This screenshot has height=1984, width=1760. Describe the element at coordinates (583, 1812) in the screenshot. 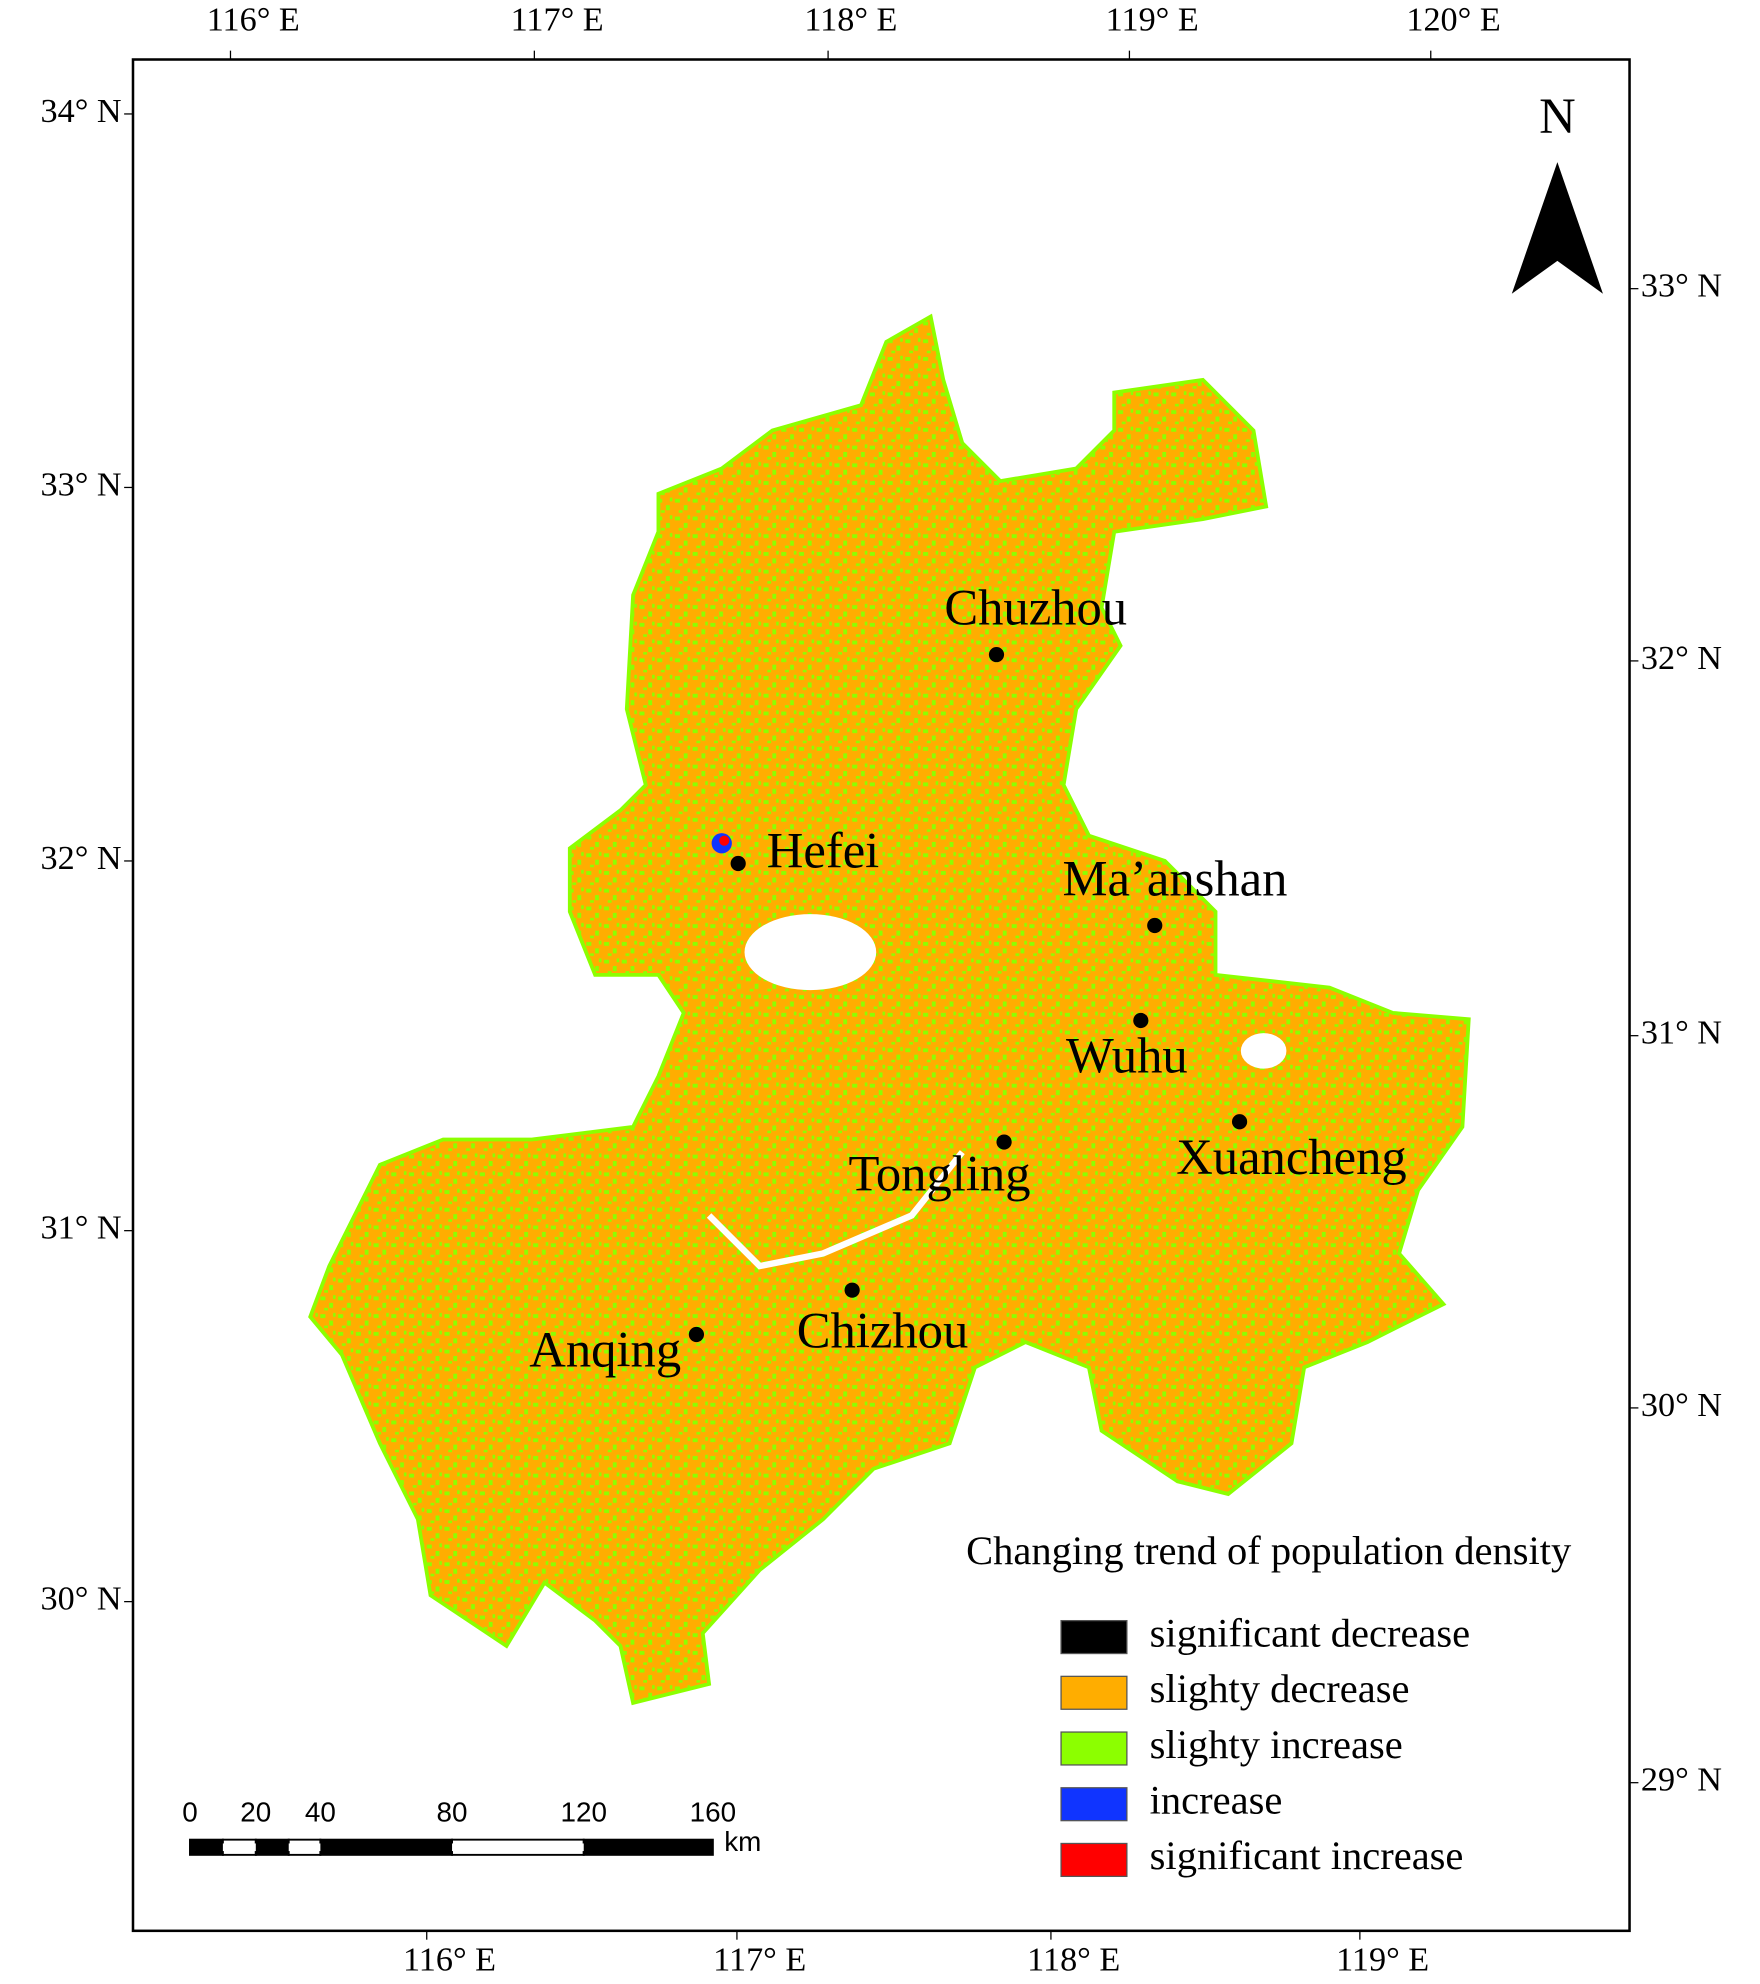

I see `scale-label: 120` at that location.